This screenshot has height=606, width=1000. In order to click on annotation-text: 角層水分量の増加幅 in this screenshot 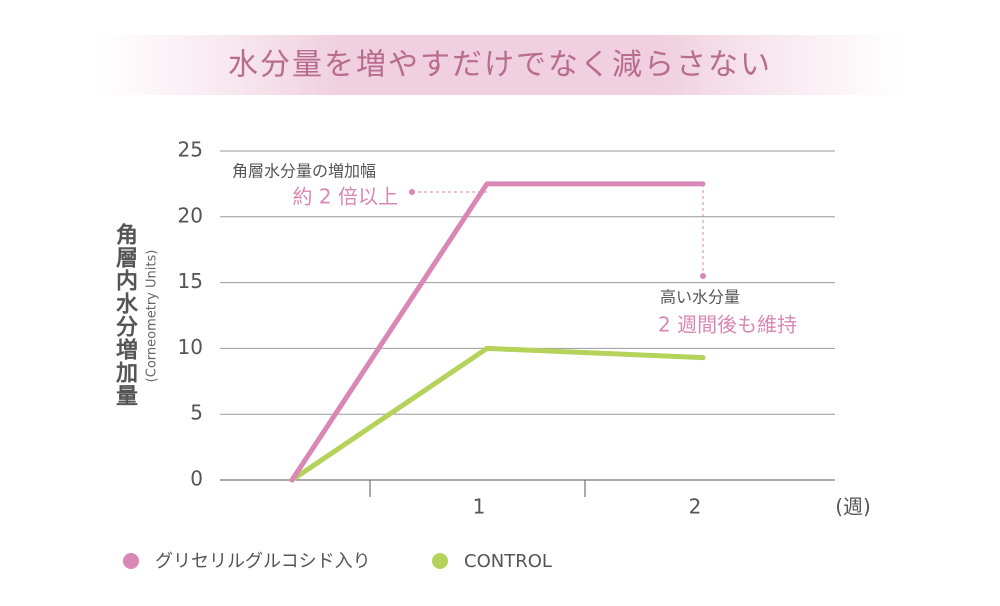, I will do `click(304, 171)`.